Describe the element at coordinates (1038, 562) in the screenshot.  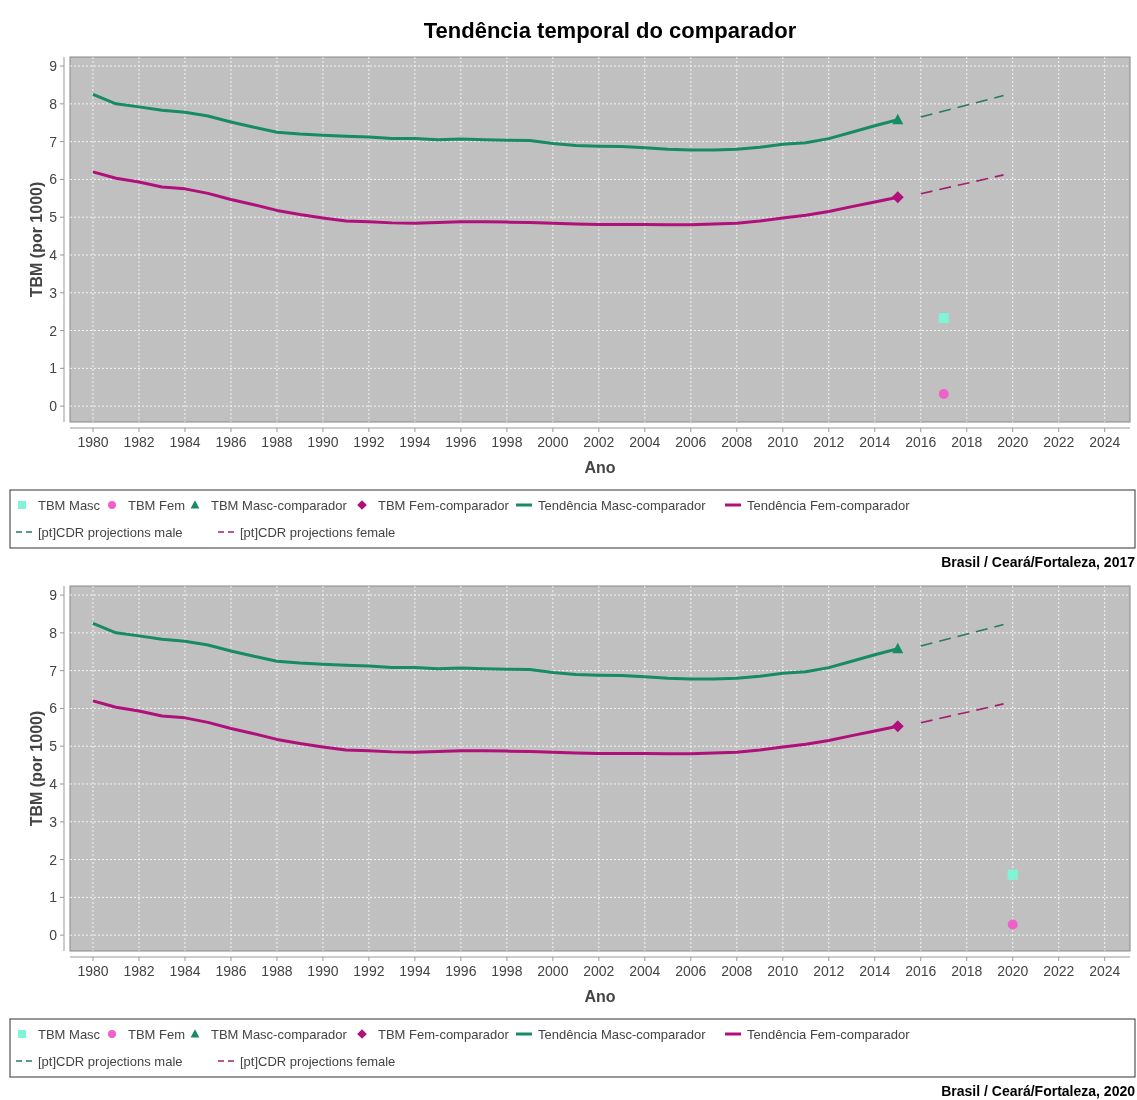
I see `text: Brasil / Ceará/Fortaleza, 2017` at that location.